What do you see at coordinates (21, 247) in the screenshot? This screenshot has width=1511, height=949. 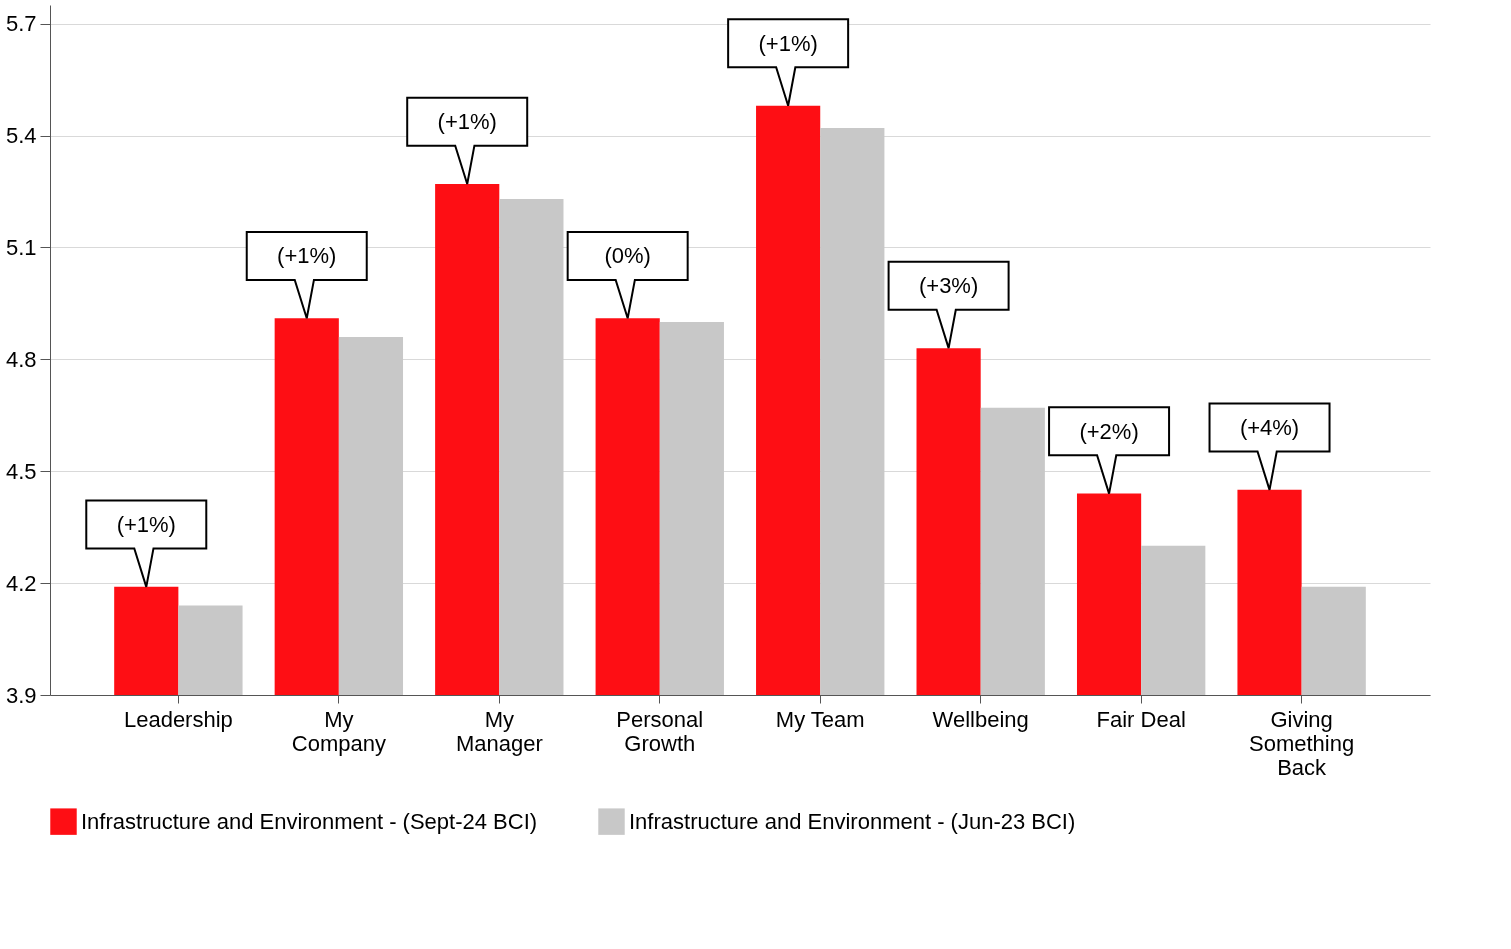 I see `y-tick-label: 5.1` at bounding box center [21, 247].